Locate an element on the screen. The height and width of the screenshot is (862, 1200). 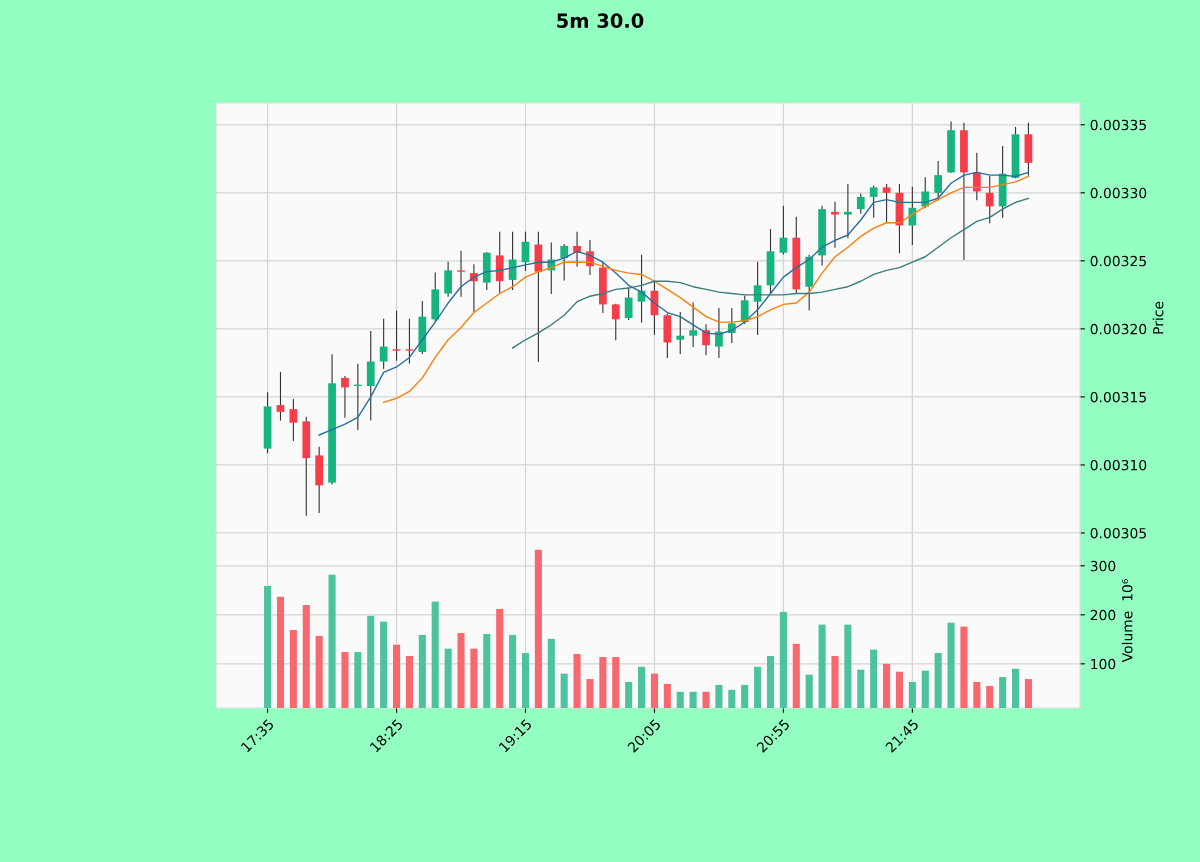
y-tick-label: 0.00310 is located at coordinates (1118, 465).